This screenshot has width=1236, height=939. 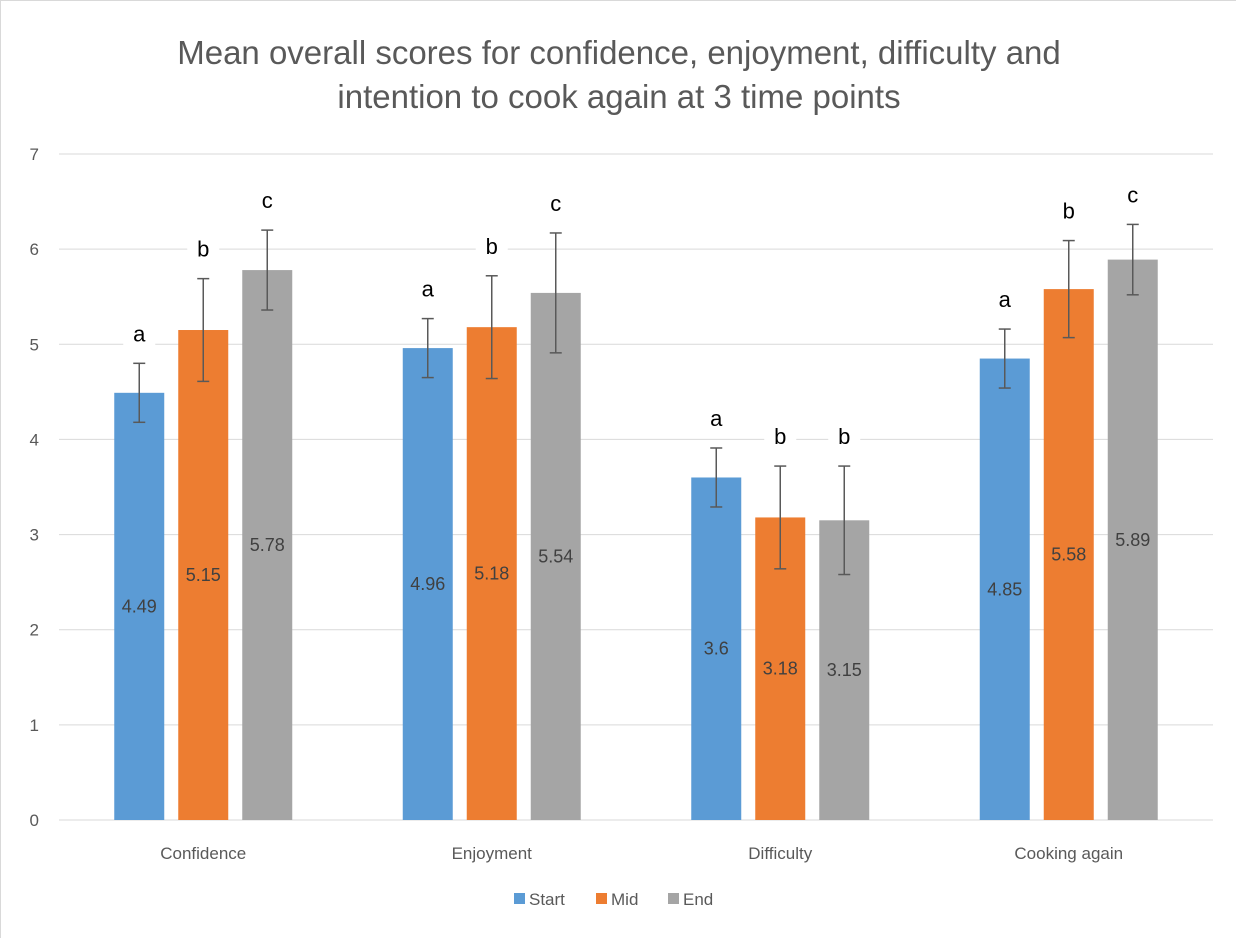 What do you see at coordinates (34, 535) in the screenshot?
I see `y-tick-label: 3` at bounding box center [34, 535].